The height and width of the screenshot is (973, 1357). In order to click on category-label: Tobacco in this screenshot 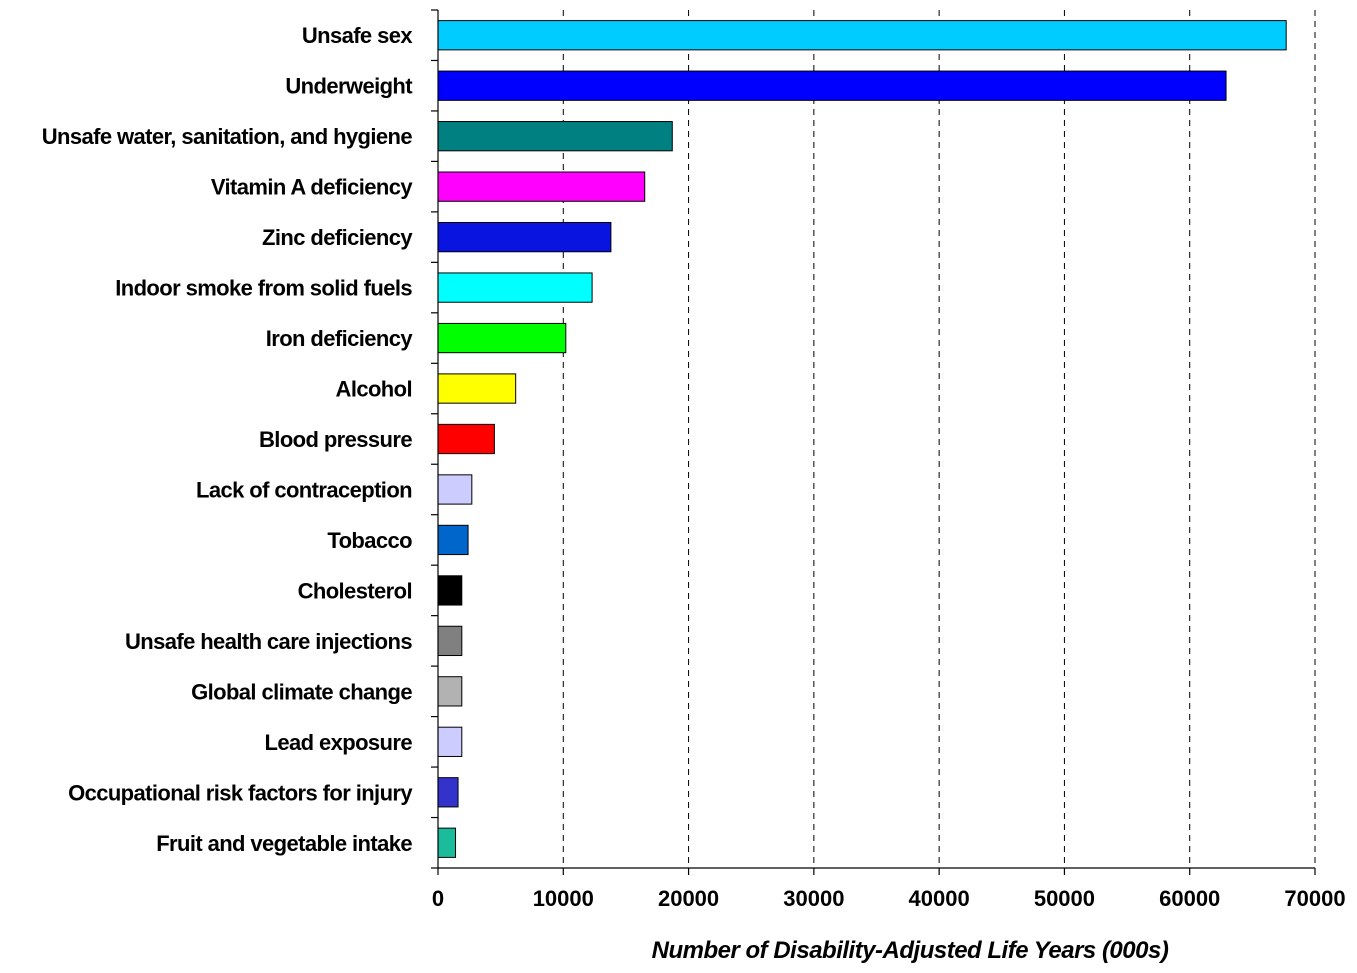, I will do `click(369, 540)`.